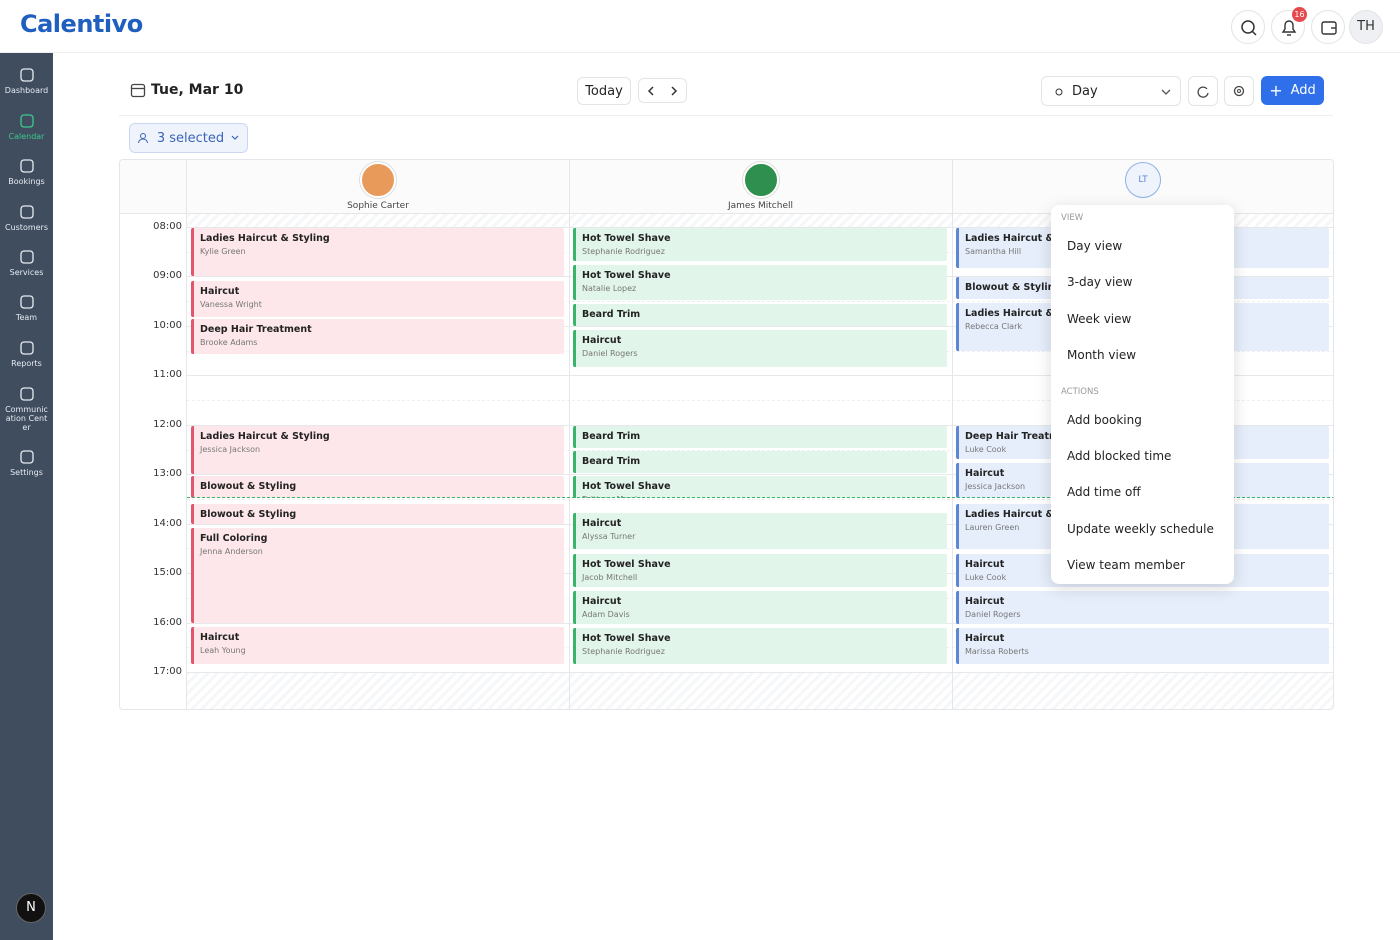 This screenshot has height=940, width=1400. I want to click on user-avatar: TH, so click(1366, 27).